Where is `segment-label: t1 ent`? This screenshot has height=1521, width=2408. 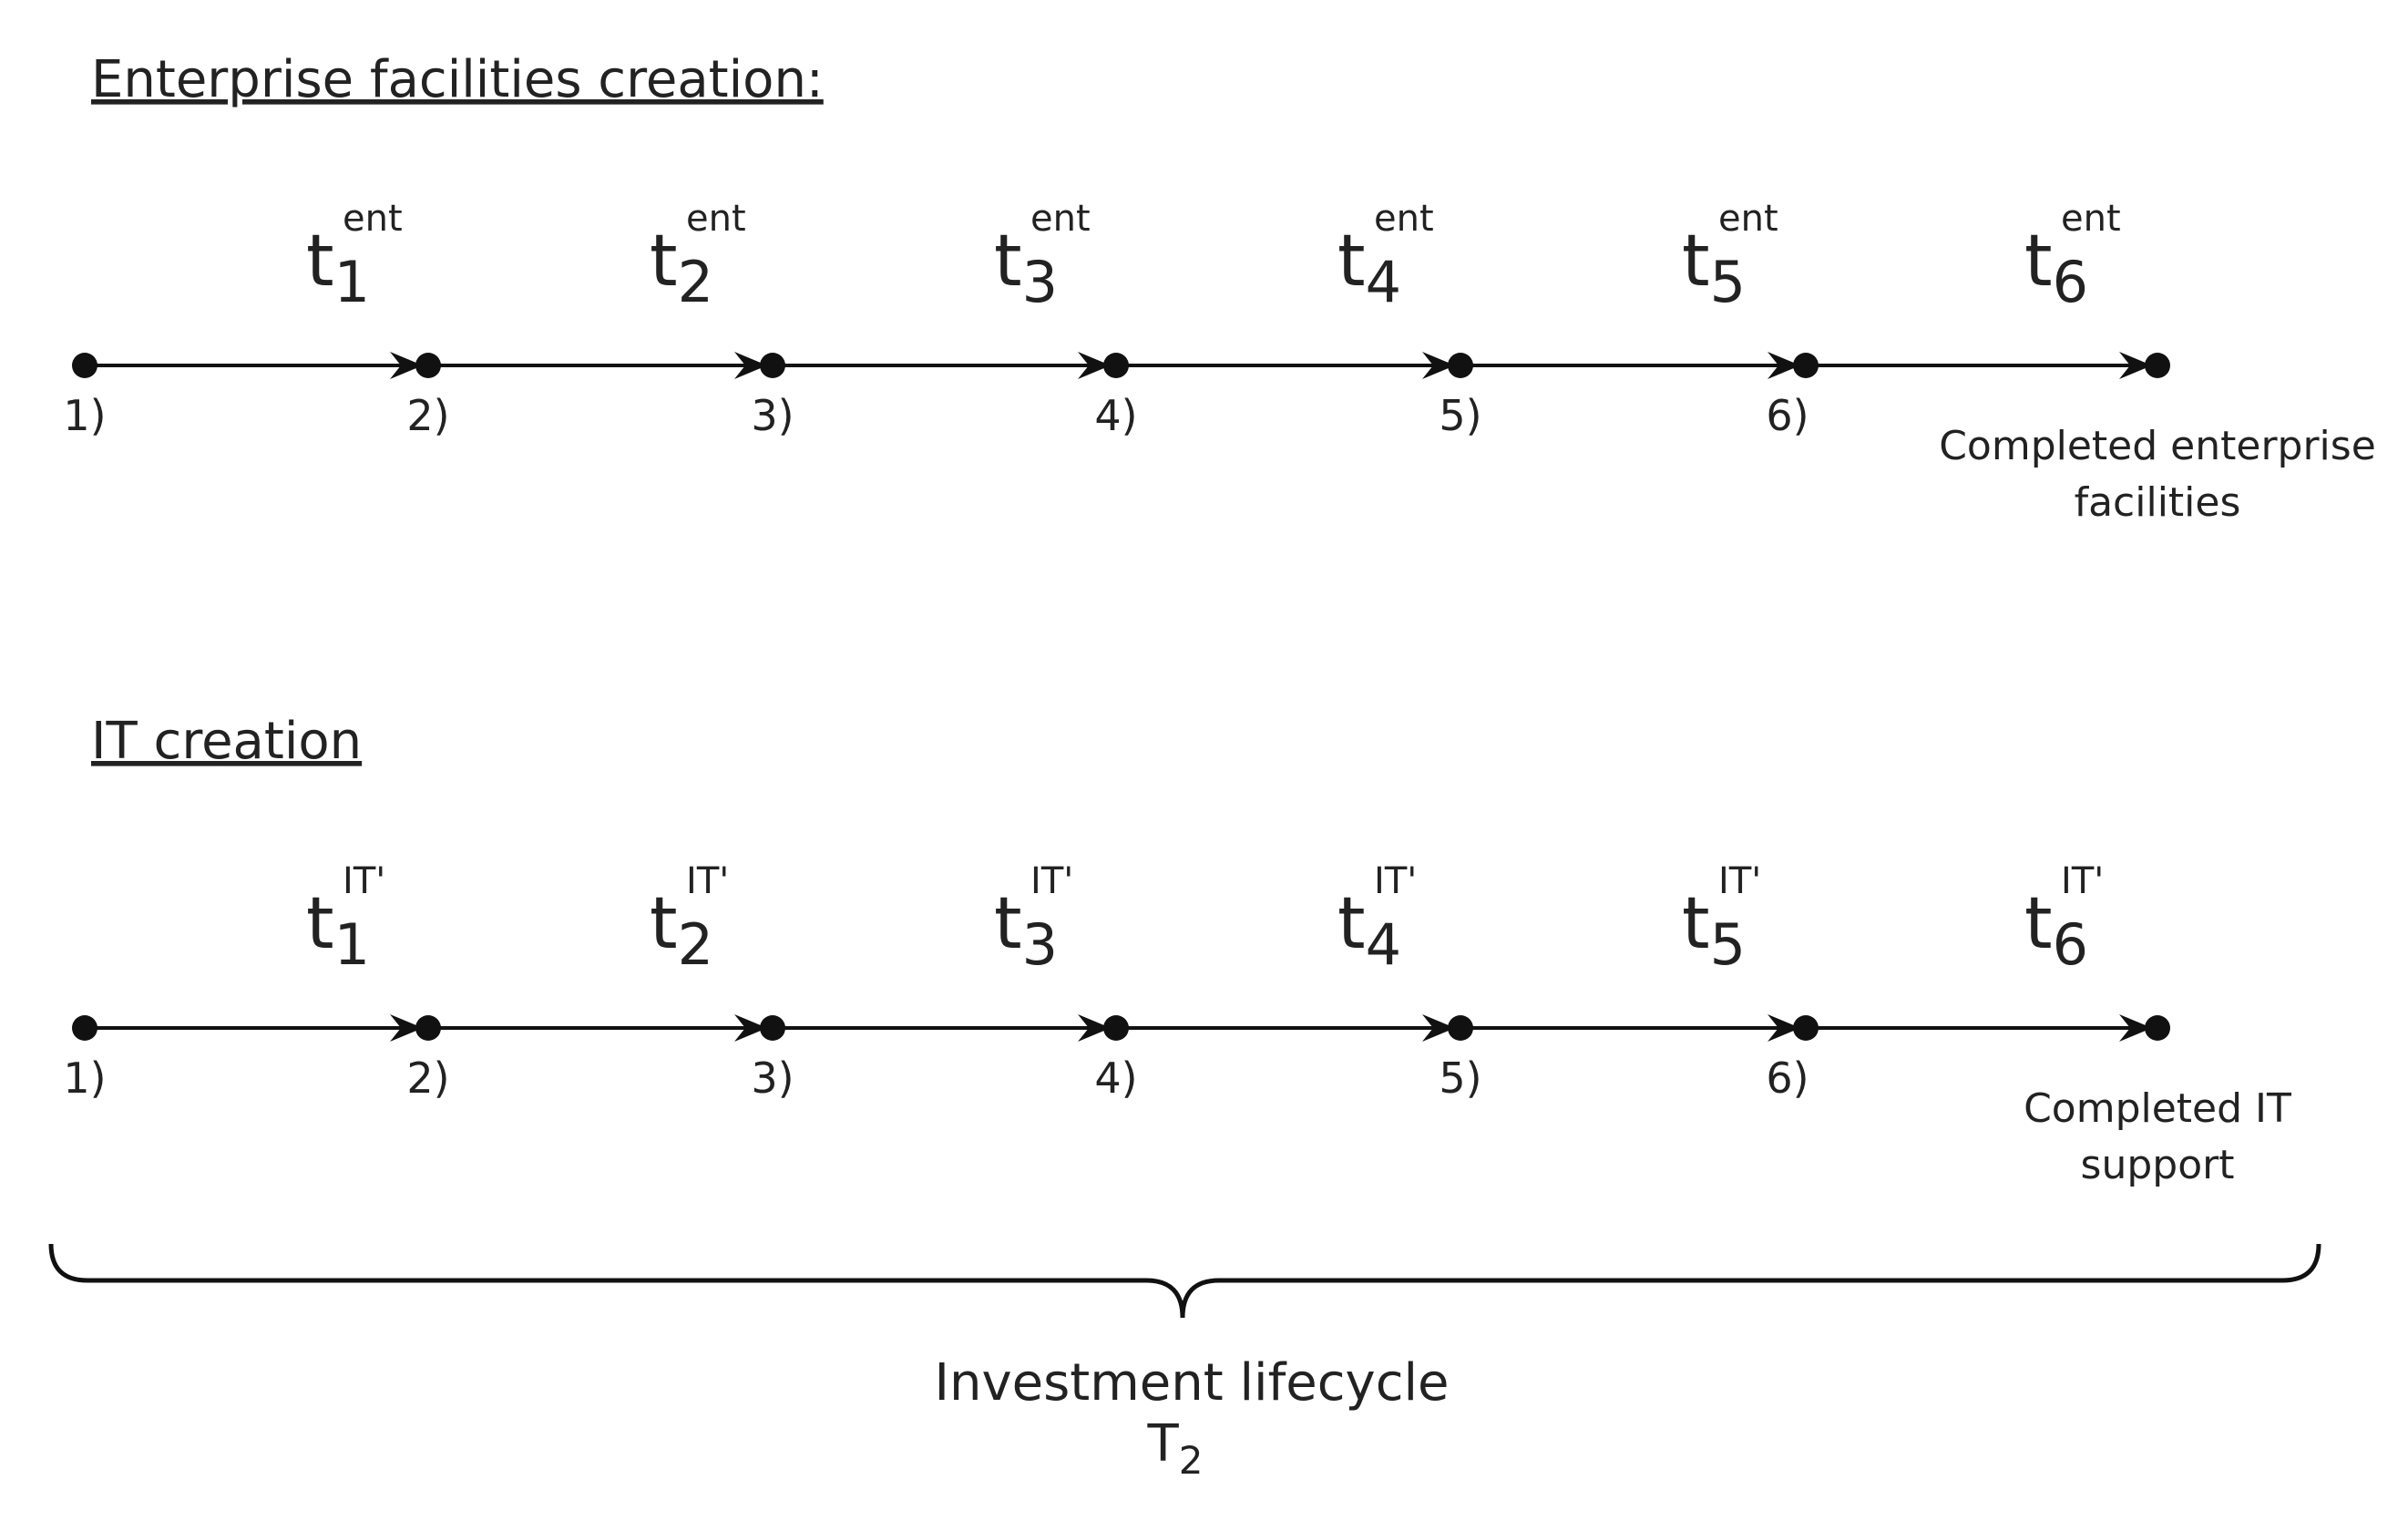
segment-label: t1 ent is located at coordinates (355, 256).